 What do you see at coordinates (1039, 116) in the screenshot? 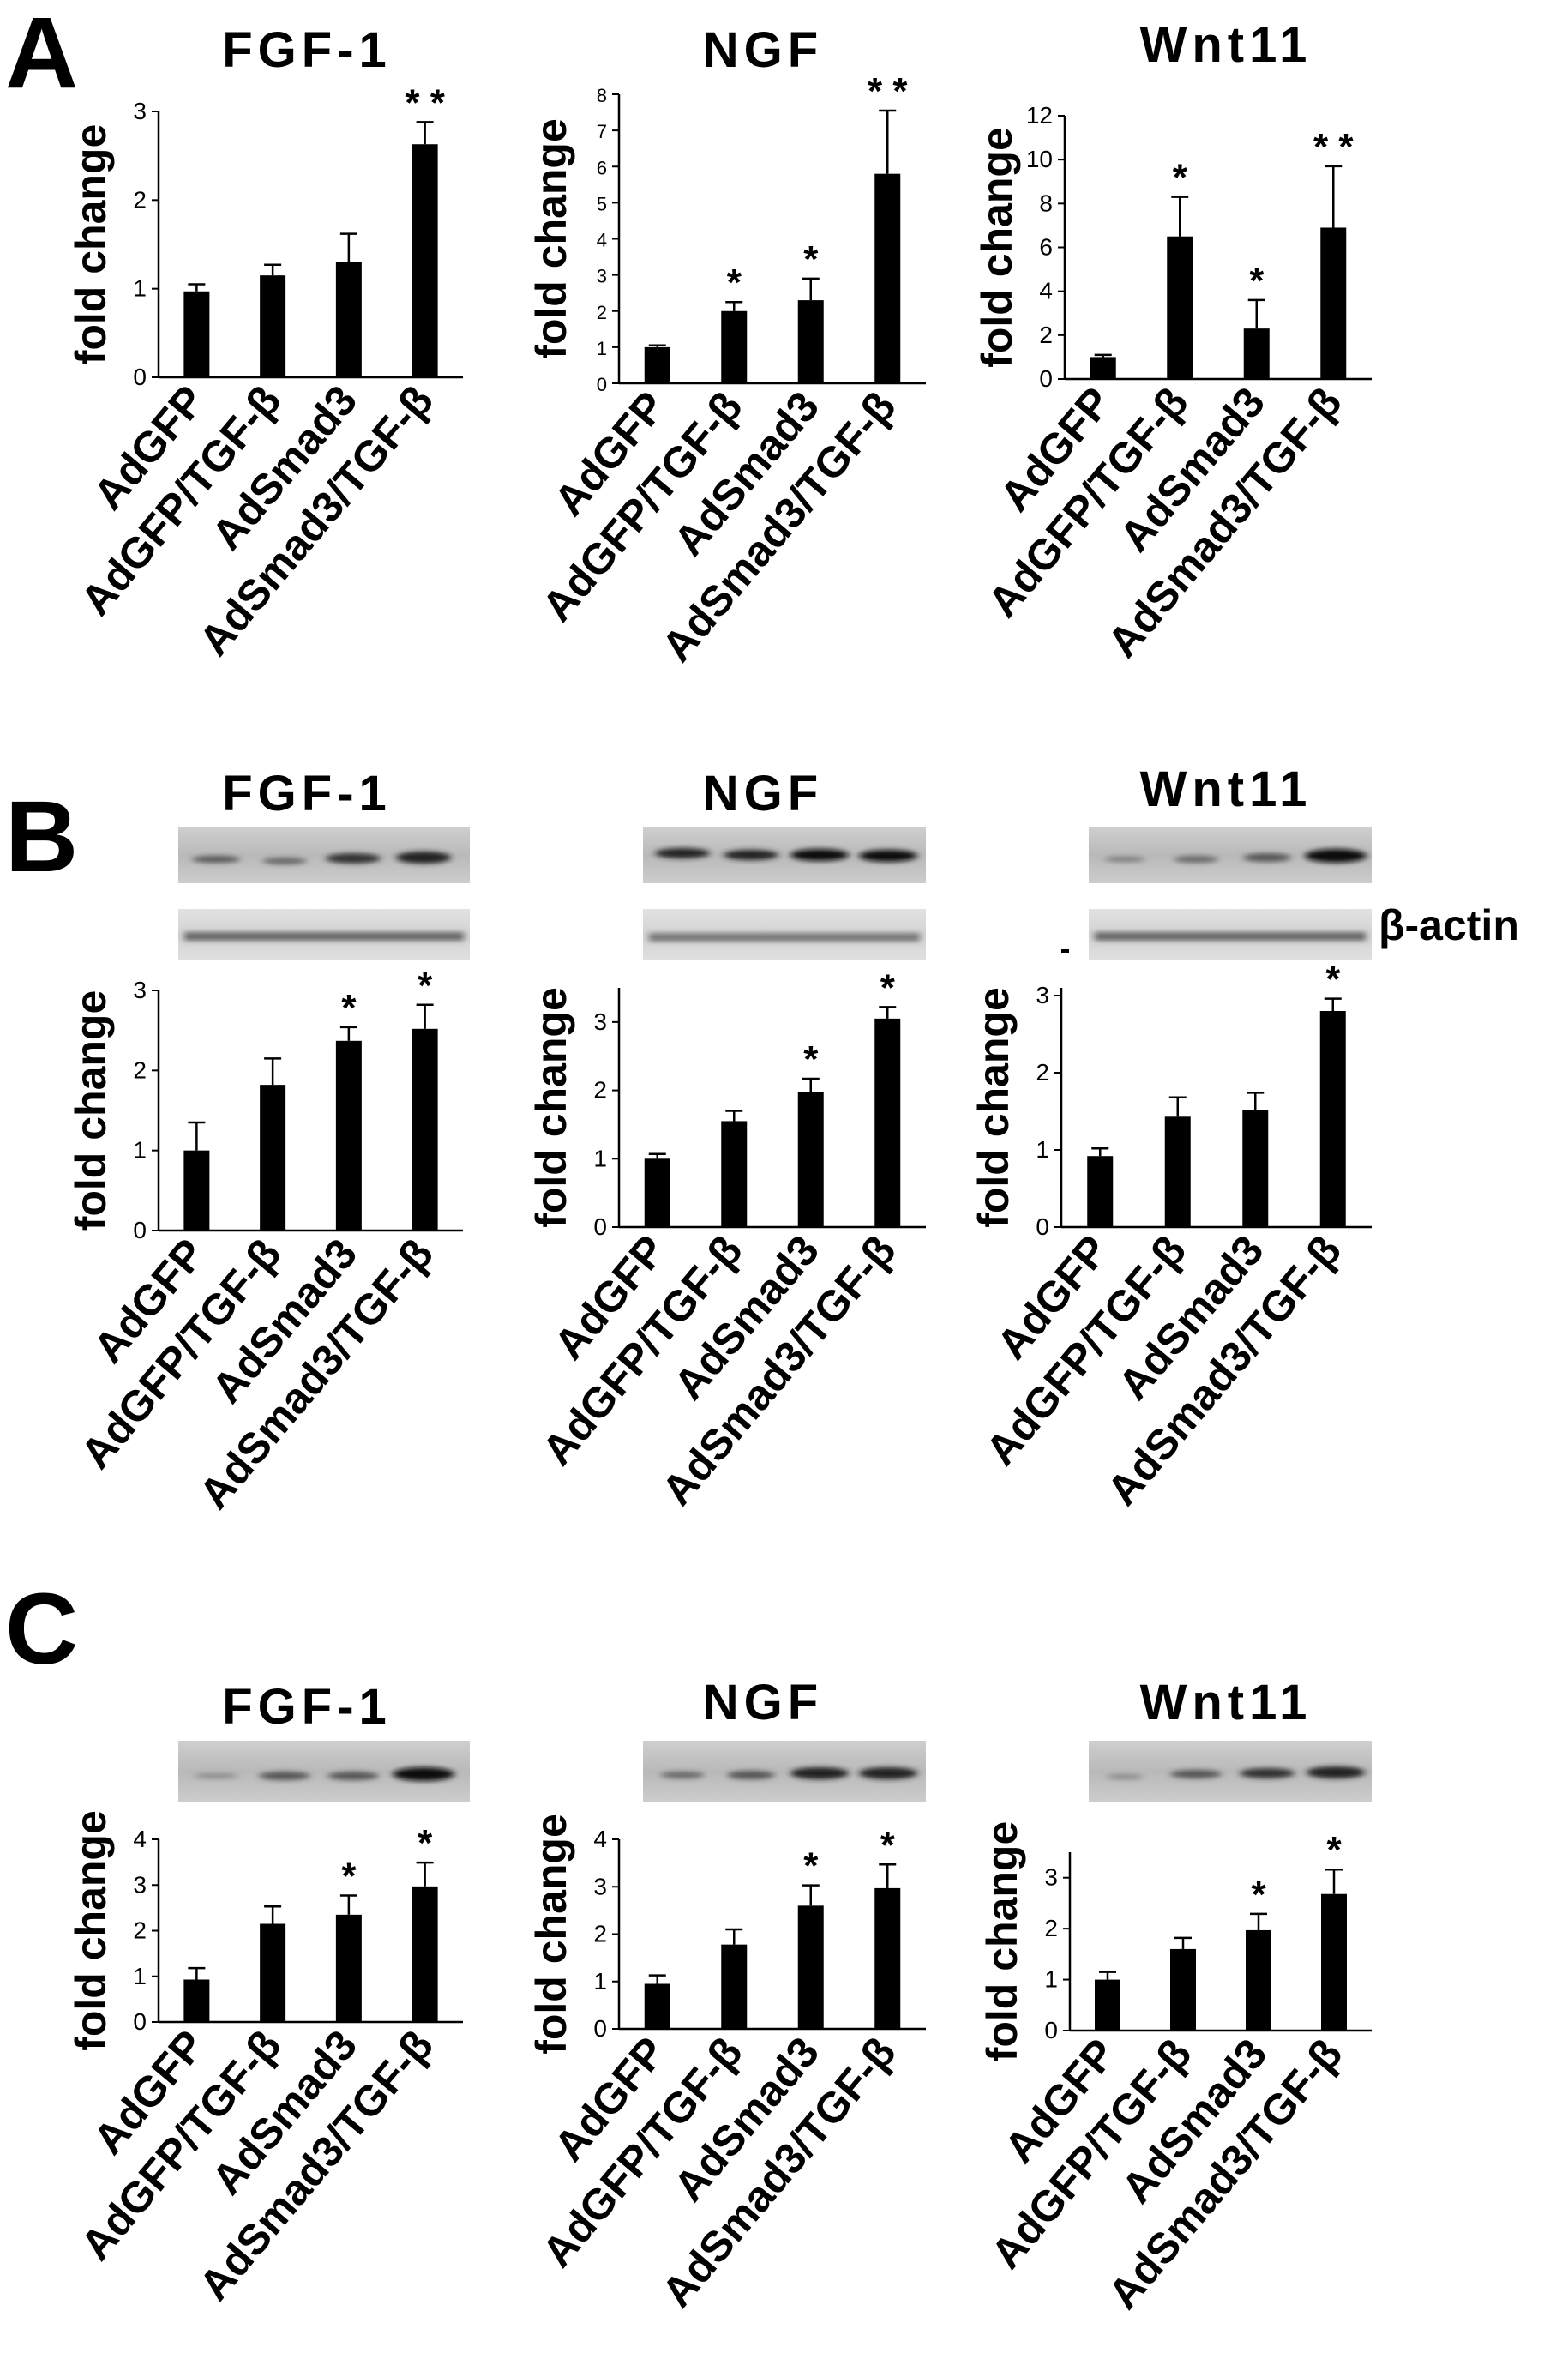
I see `y-tick-label: 12` at bounding box center [1039, 116].